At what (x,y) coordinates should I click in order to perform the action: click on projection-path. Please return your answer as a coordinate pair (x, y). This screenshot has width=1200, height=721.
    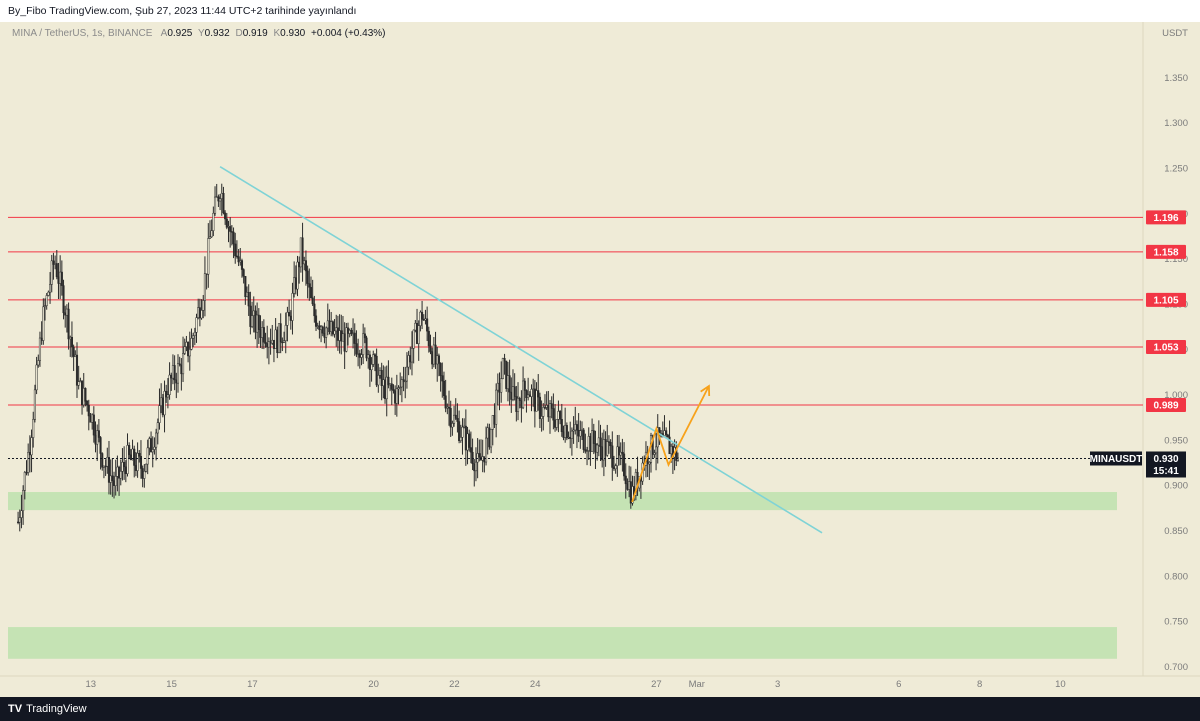
    Looking at the image, I should click on (670, 444).